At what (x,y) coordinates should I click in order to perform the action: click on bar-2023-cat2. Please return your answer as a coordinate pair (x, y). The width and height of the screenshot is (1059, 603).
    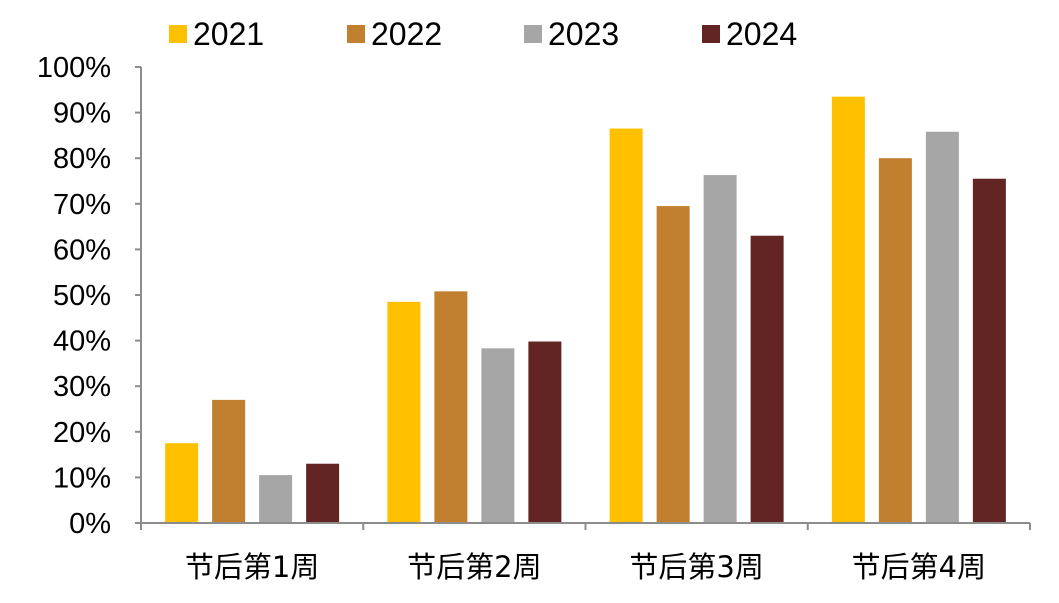
    Looking at the image, I should click on (498, 435).